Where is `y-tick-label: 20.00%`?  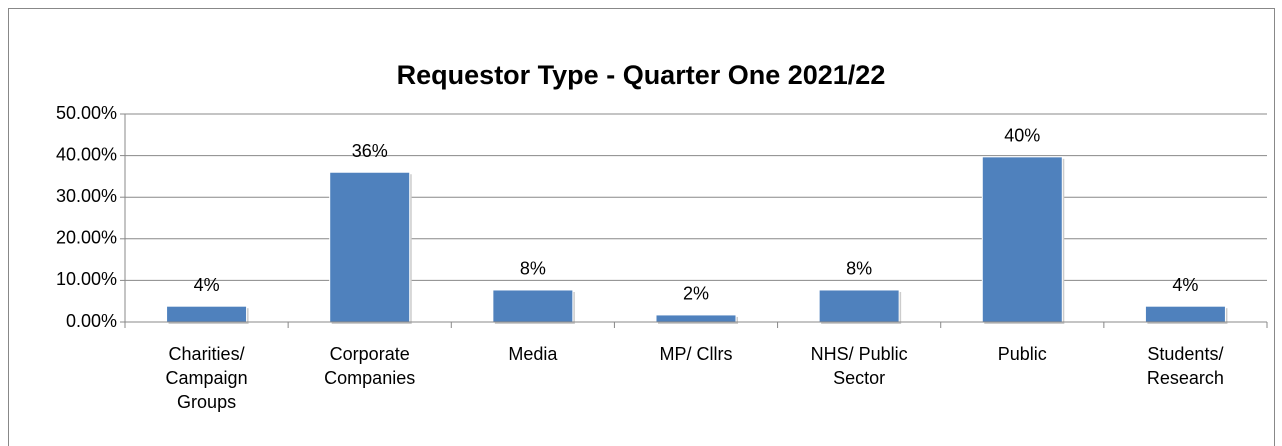
y-tick-label: 20.00% is located at coordinates (86, 238).